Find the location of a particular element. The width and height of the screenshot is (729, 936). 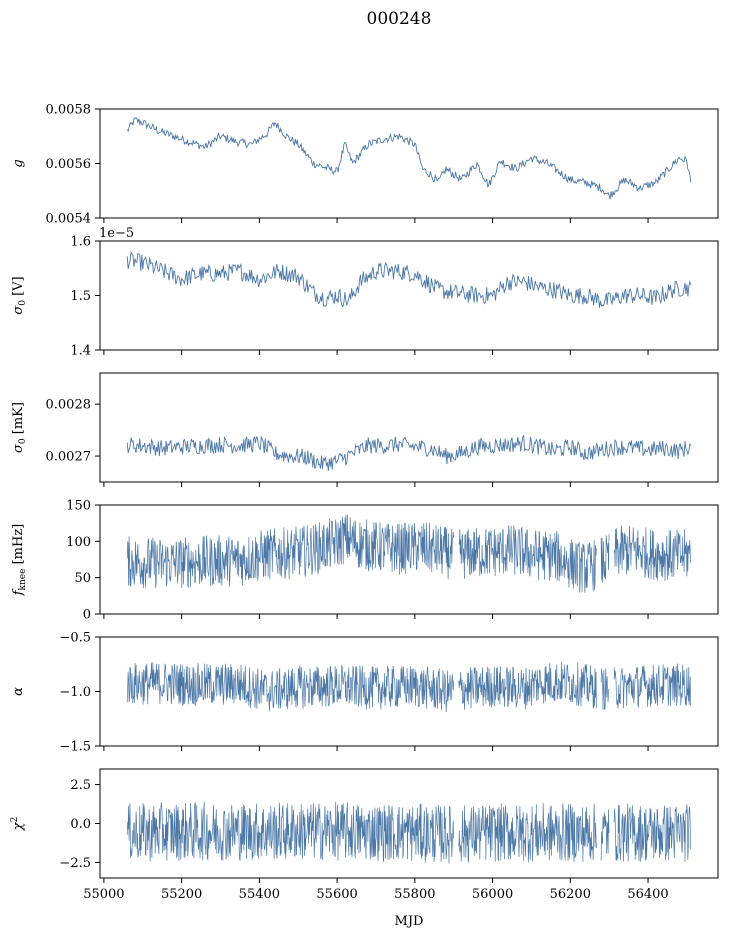

y-tick-label: −2.5 is located at coordinates (75, 863).